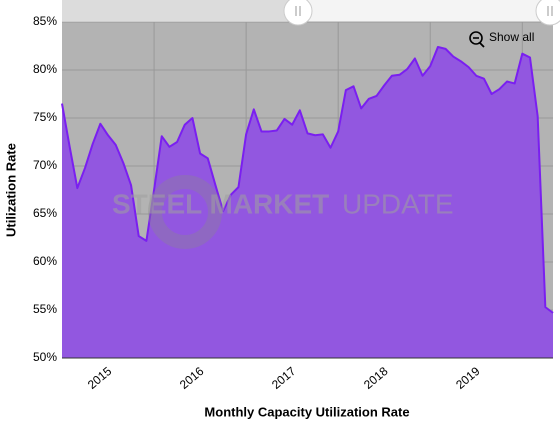  Describe the element at coordinates (284, 378) in the screenshot. I see `x-tick-label: 2017` at that location.